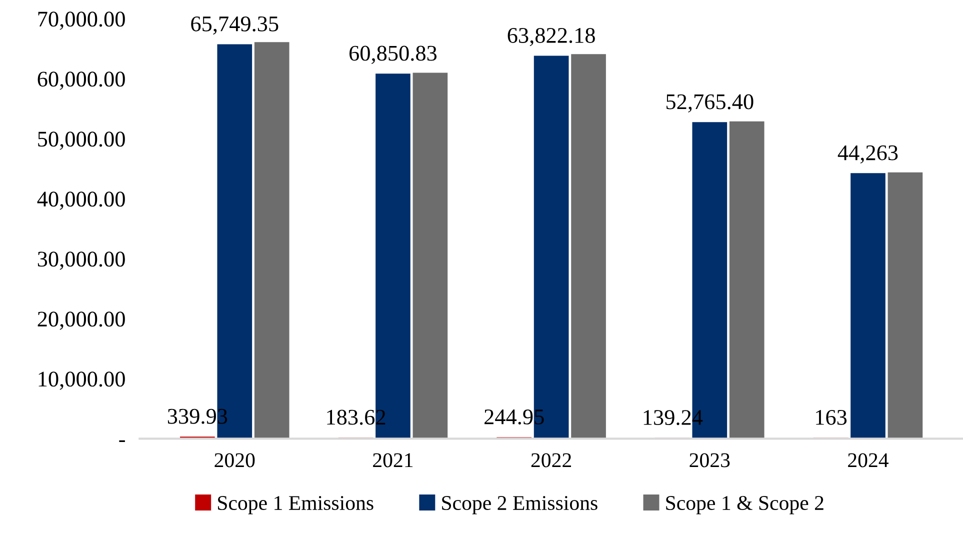 This screenshot has height=535, width=963. I want to click on y-tick-label: 30,000.00, so click(81, 261).